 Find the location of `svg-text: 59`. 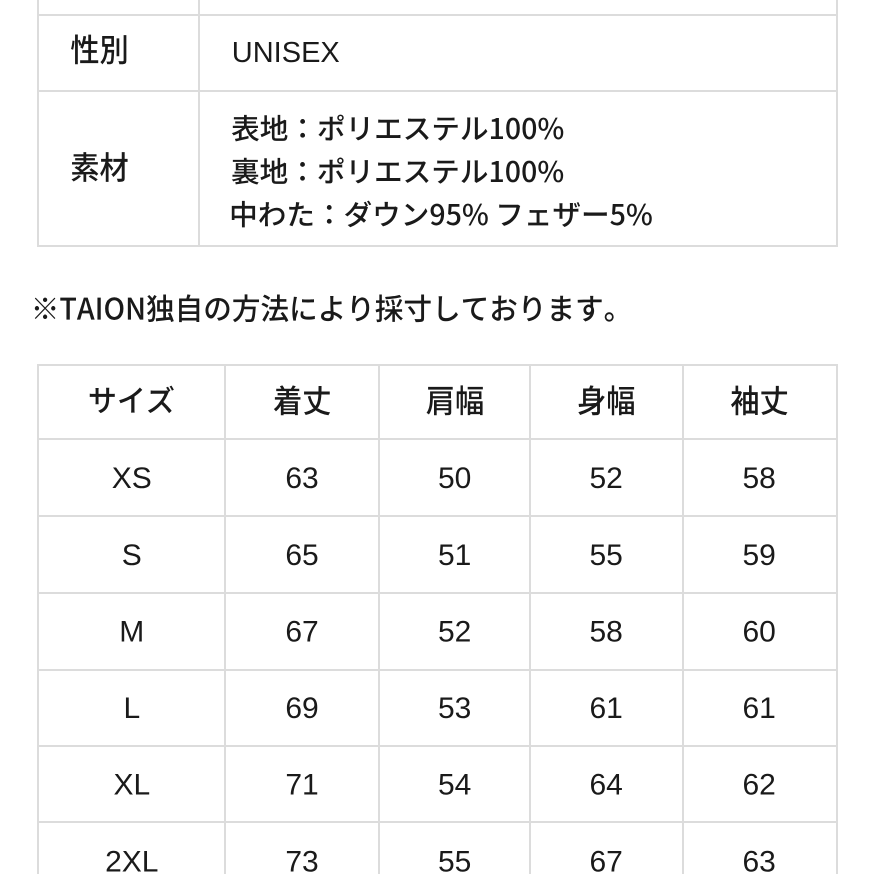

svg-text: 59 is located at coordinates (759, 555).